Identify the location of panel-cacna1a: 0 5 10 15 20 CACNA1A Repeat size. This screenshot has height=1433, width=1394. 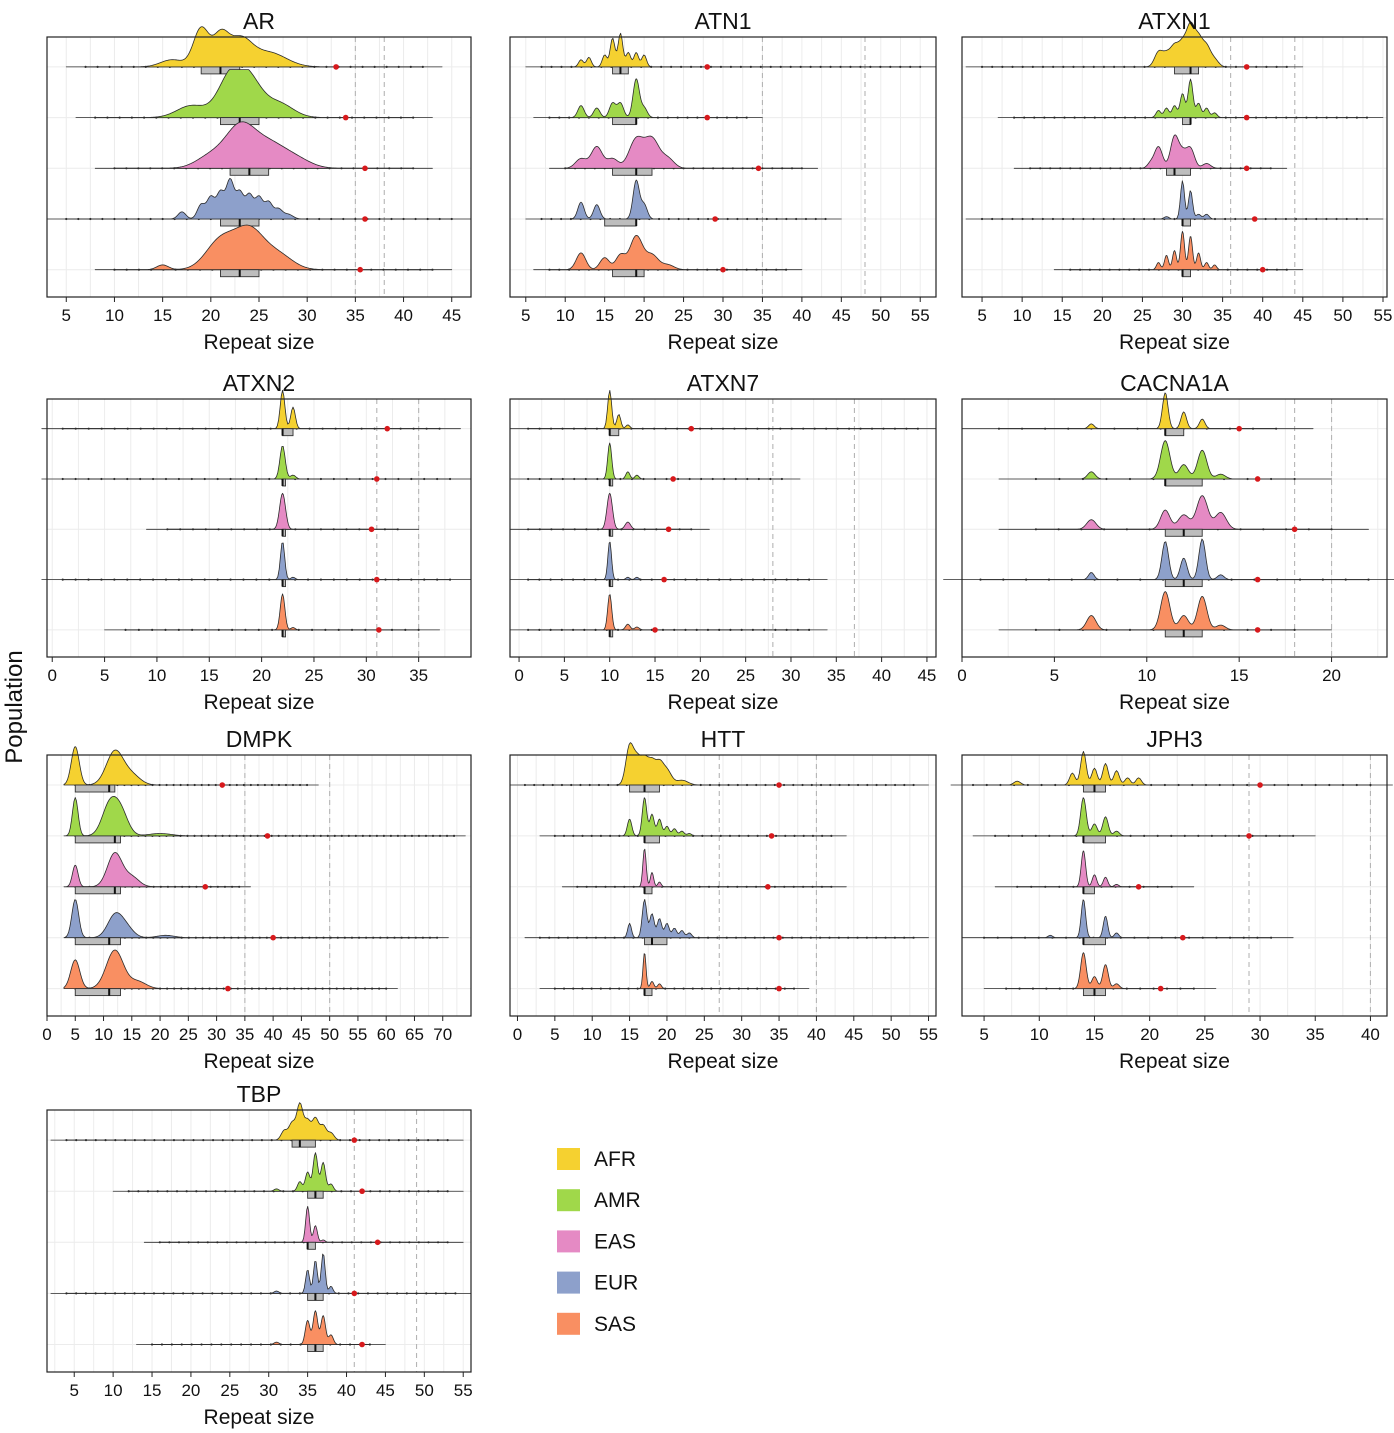
(1168, 542).